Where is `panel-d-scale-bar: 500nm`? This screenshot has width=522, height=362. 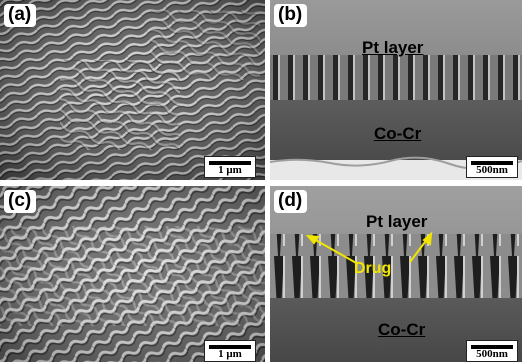
panel-d-scale-bar: 500nm is located at coordinates (492, 351).